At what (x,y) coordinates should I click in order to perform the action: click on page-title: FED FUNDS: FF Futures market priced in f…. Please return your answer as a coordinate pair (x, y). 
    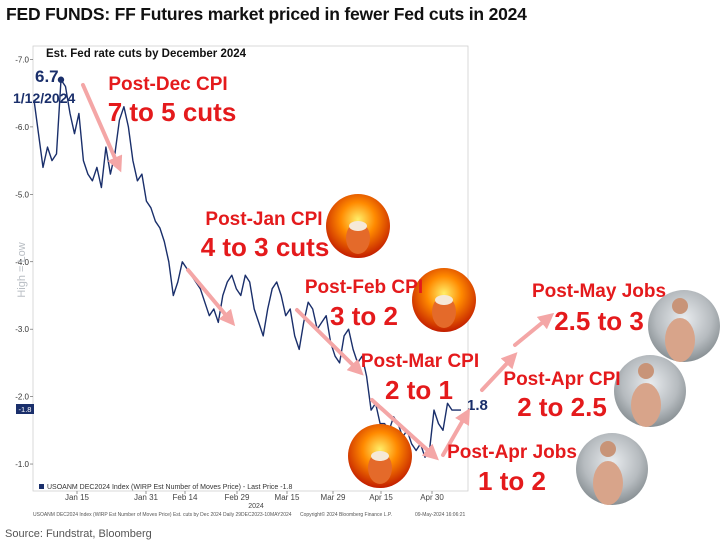
    Looking at the image, I should click on (266, 14).